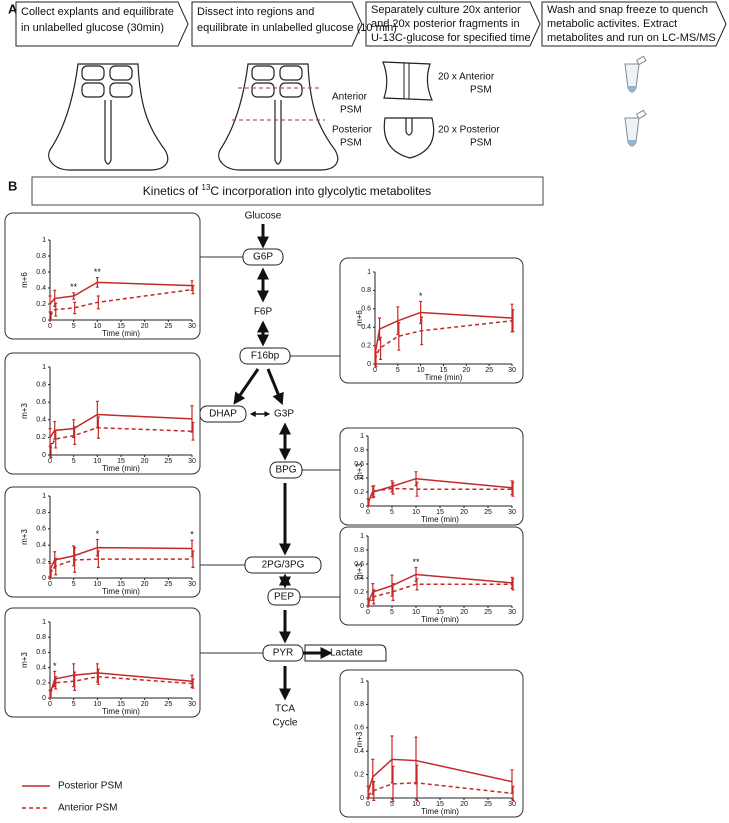  What do you see at coordinates (466, 77) in the screenshot?
I see `fragment-label: 20 x Anterior` at bounding box center [466, 77].